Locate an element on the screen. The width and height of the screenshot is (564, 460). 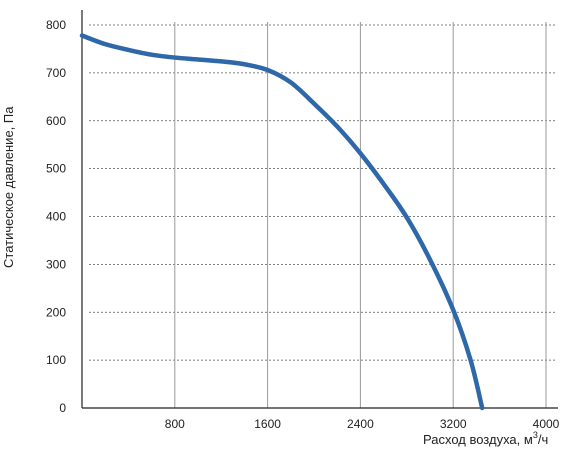
y-tick-label: 700 is located at coordinates (56, 73).